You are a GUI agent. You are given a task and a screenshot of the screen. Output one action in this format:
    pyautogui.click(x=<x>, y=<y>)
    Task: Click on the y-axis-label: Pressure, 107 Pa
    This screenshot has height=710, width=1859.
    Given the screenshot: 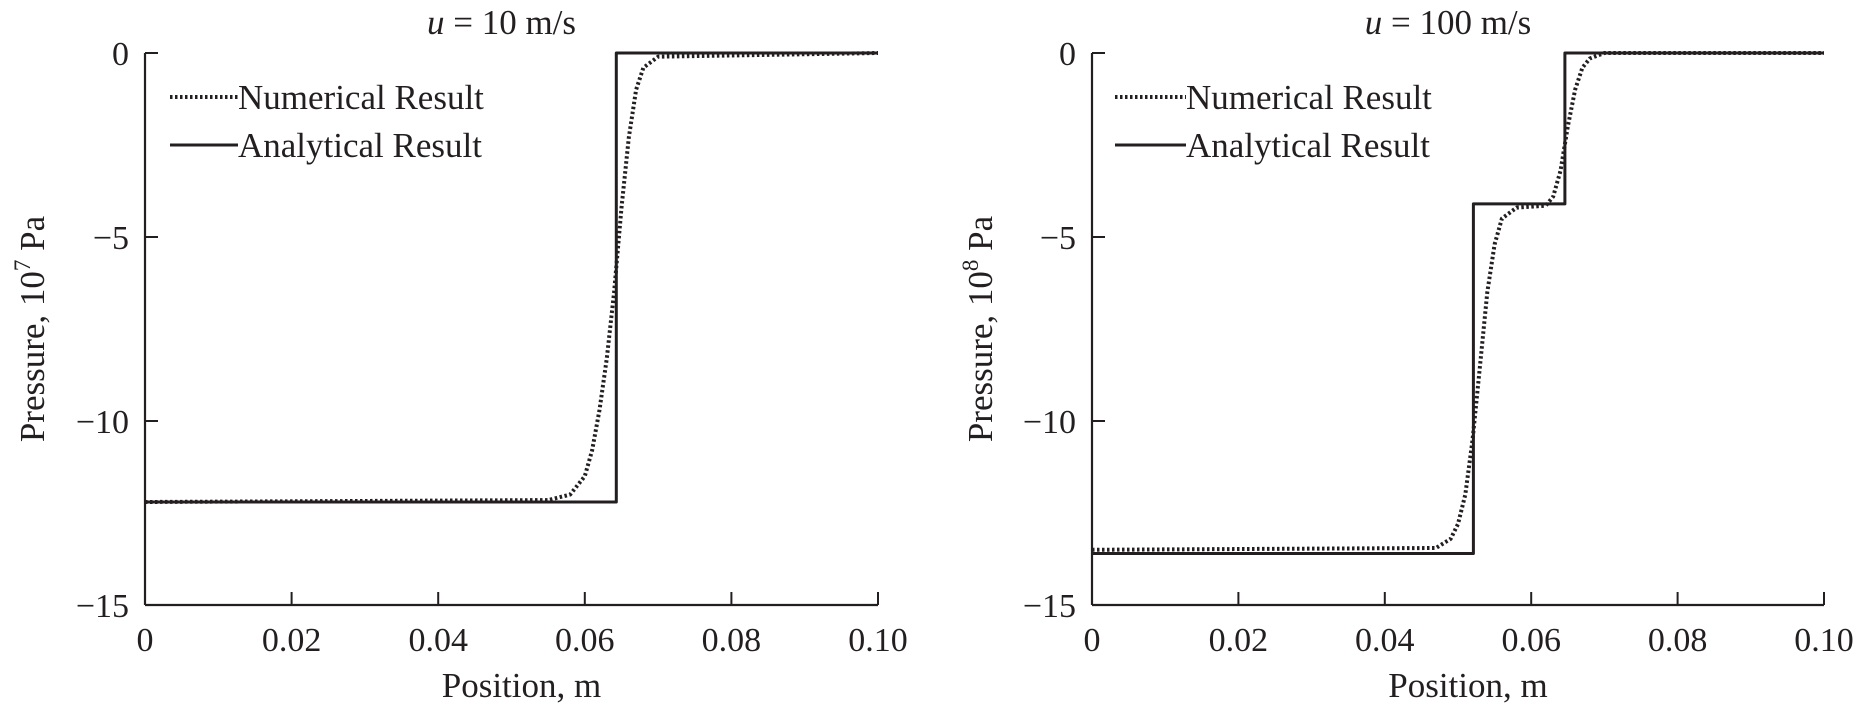 What is the action you would take?
    pyautogui.click(x=31, y=328)
    